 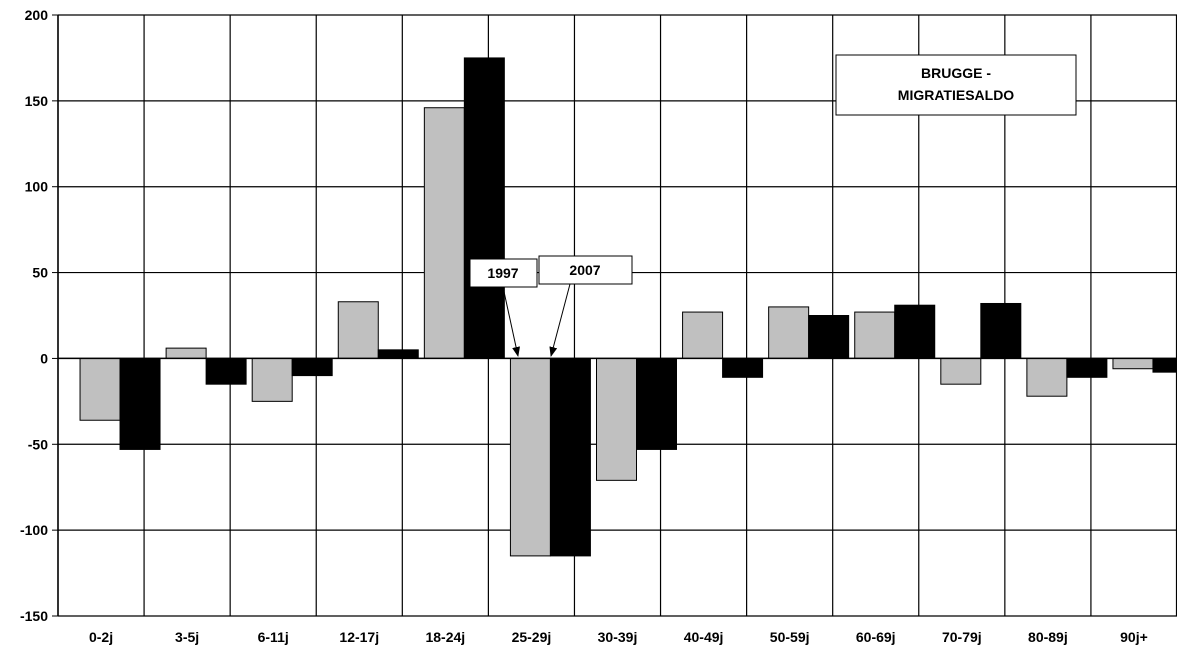 I want to click on bar-2007-25-29j, so click(x=570, y=457).